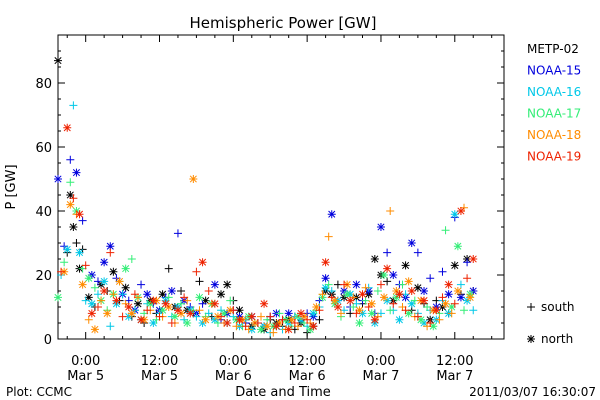  I want to click on marker-symbol, so click(531, 307).